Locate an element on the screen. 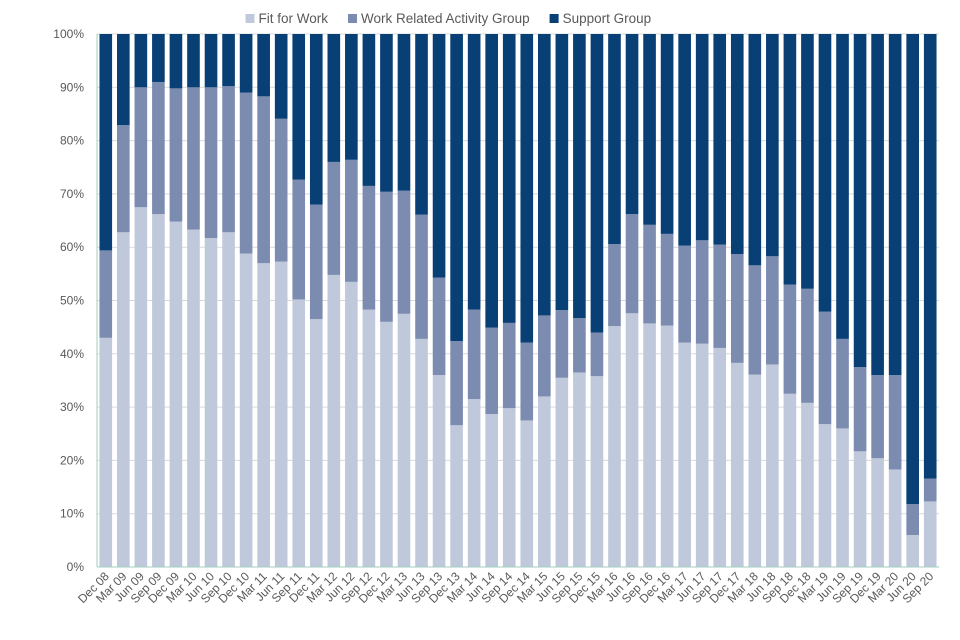 The width and height of the screenshot is (960, 640). y-tick-label: 60% is located at coordinates (72, 247).